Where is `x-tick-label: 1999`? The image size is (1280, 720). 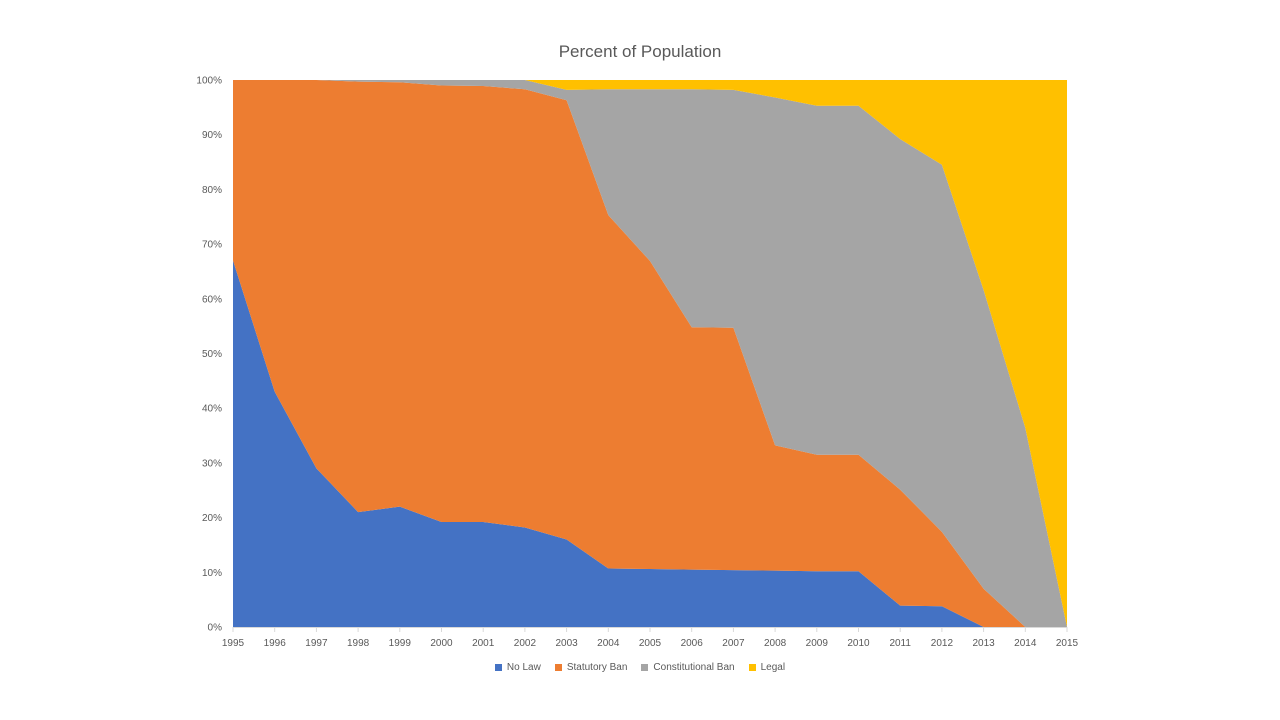 x-tick-label: 1999 is located at coordinates (400, 643).